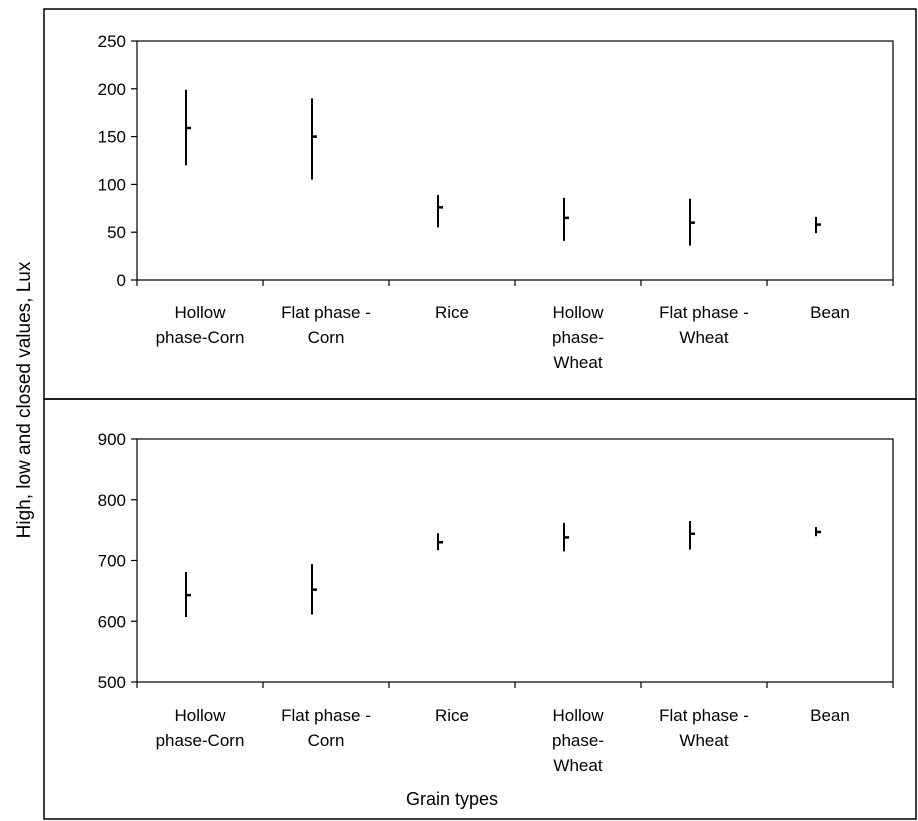  I want to click on y-tick-label: 50, so click(116, 232).